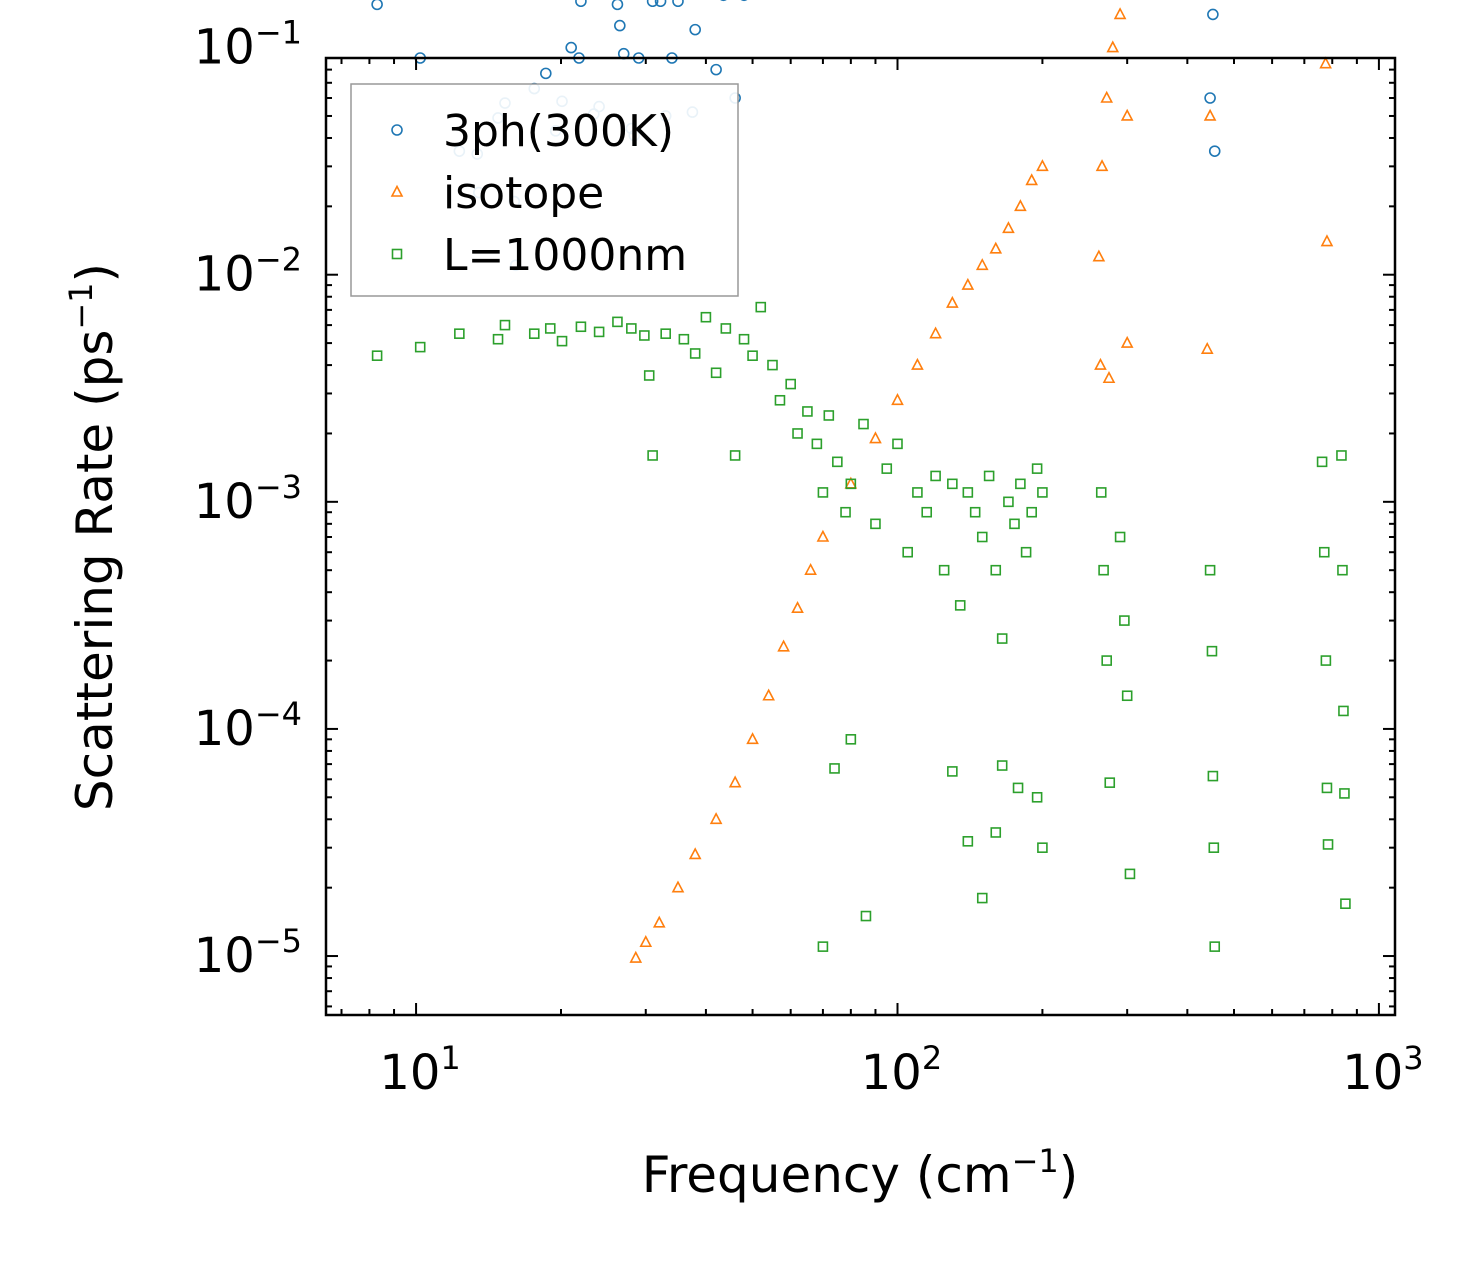 This screenshot has height=1265, width=1483. I want to click on legend-box, so click(544, 190).